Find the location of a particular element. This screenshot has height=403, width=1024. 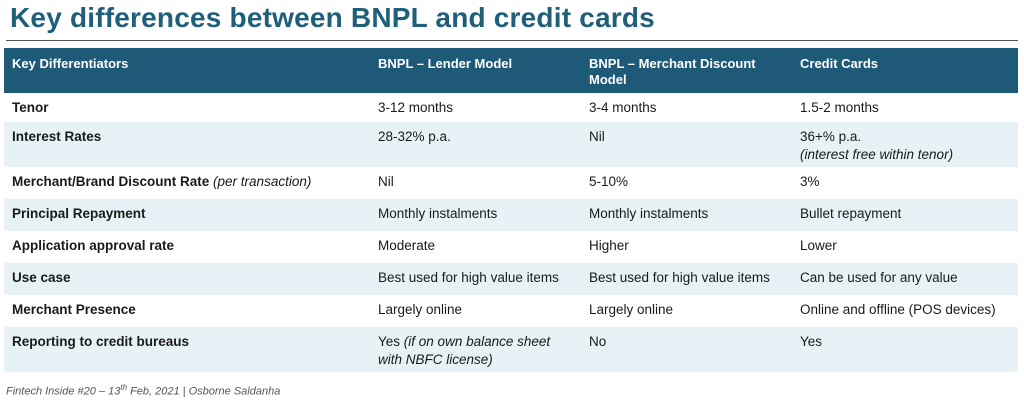

row-label: Reporting to credit bureaus is located at coordinates (187, 349).